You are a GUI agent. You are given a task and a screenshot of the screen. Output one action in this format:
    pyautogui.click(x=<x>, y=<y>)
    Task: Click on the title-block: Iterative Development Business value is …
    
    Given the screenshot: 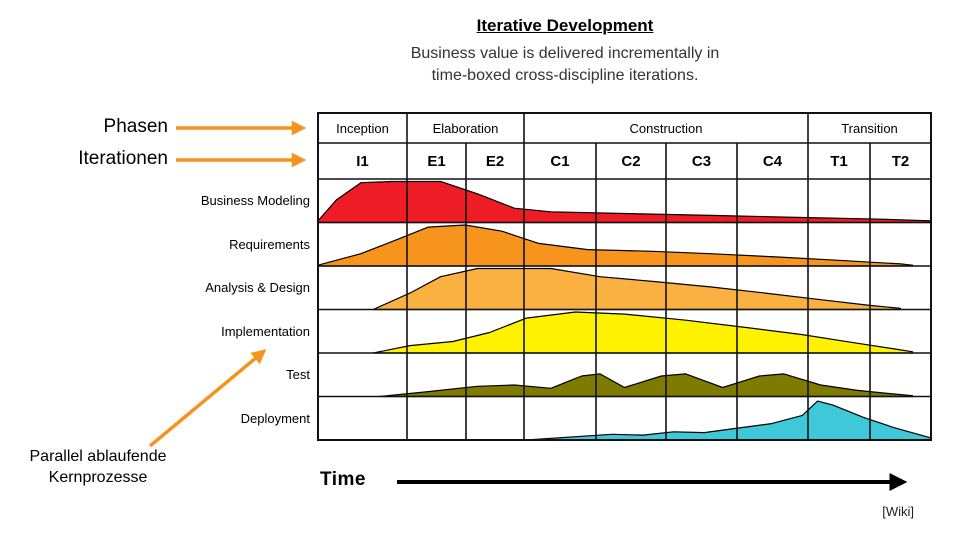 What is the action you would take?
    pyautogui.click(x=565, y=51)
    